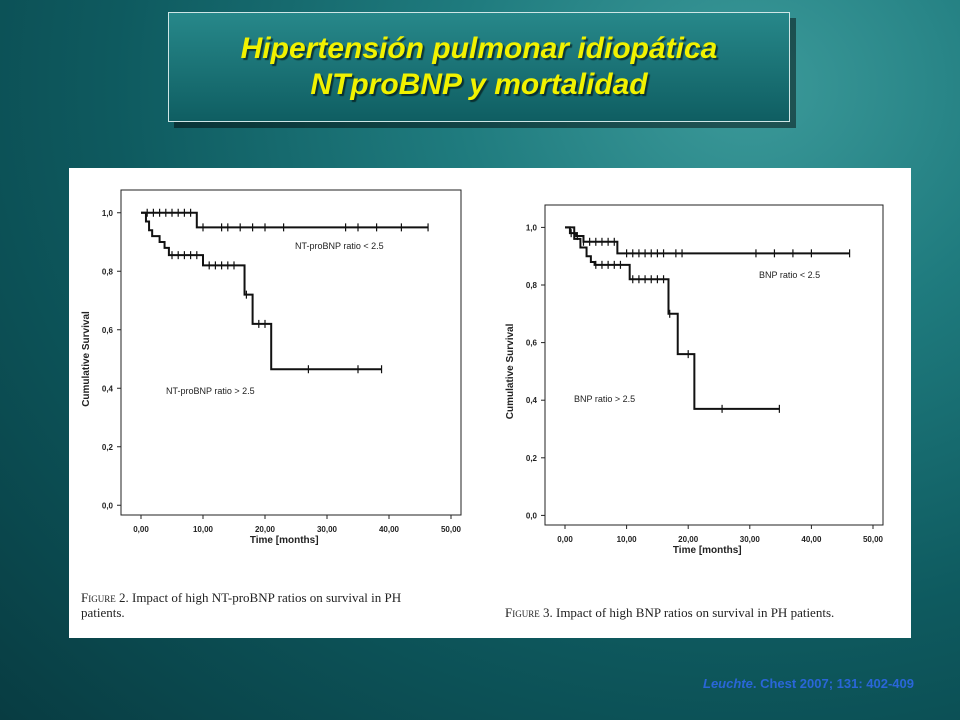 The height and width of the screenshot is (720, 960). I want to click on figure3-caption-label: Figure 3., so click(529, 612).